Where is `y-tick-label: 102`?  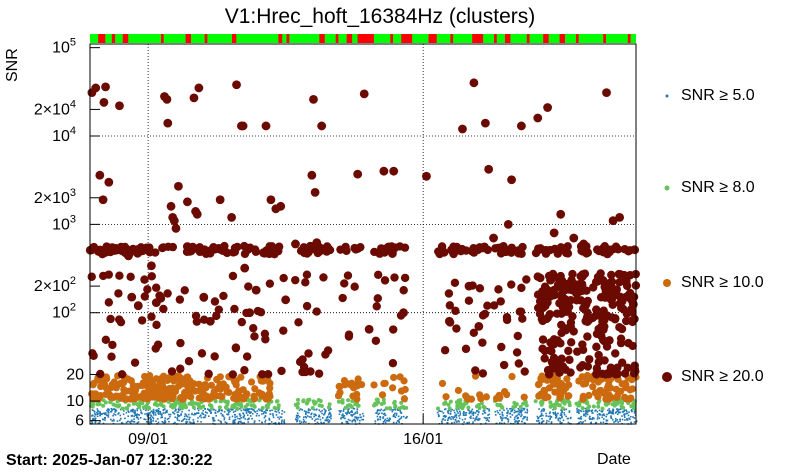
y-tick-label: 102 is located at coordinates (64, 312).